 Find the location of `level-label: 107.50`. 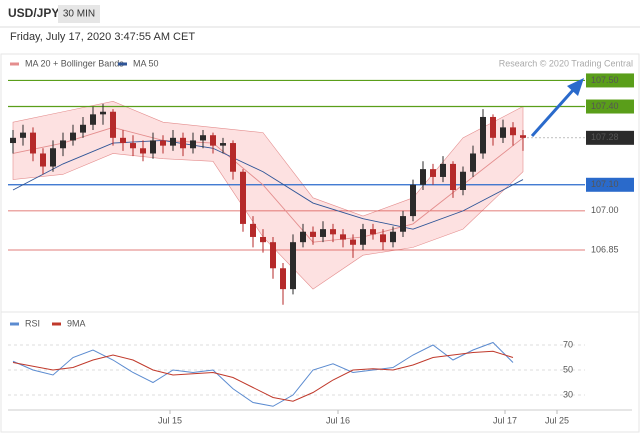

level-label: 107.50 is located at coordinates (605, 80).